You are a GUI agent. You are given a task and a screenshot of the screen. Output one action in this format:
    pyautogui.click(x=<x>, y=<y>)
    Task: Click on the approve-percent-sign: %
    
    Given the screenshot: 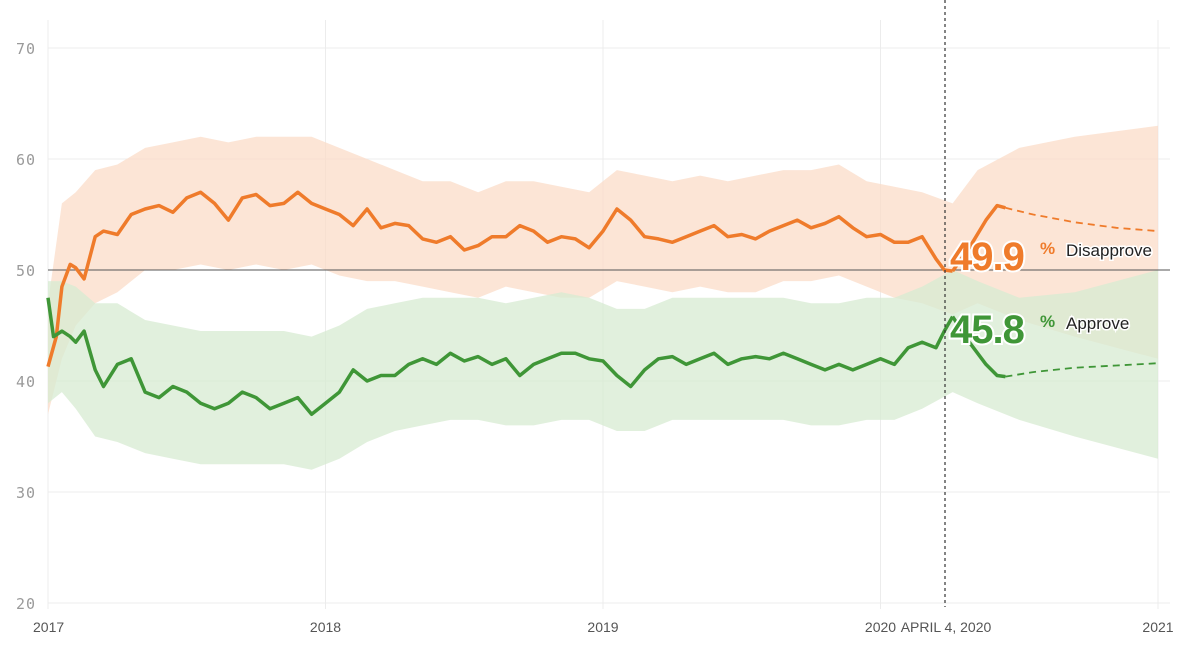 What is the action you would take?
    pyautogui.click(x=1047, y=321)
    